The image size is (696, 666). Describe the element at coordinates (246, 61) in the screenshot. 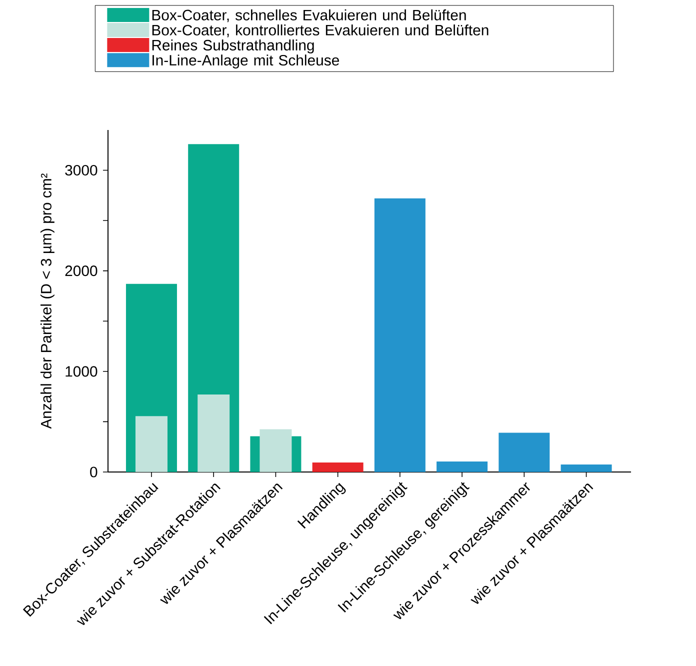

I see `legend-label: In-Line-Anlage mit Schleuse` at that location.